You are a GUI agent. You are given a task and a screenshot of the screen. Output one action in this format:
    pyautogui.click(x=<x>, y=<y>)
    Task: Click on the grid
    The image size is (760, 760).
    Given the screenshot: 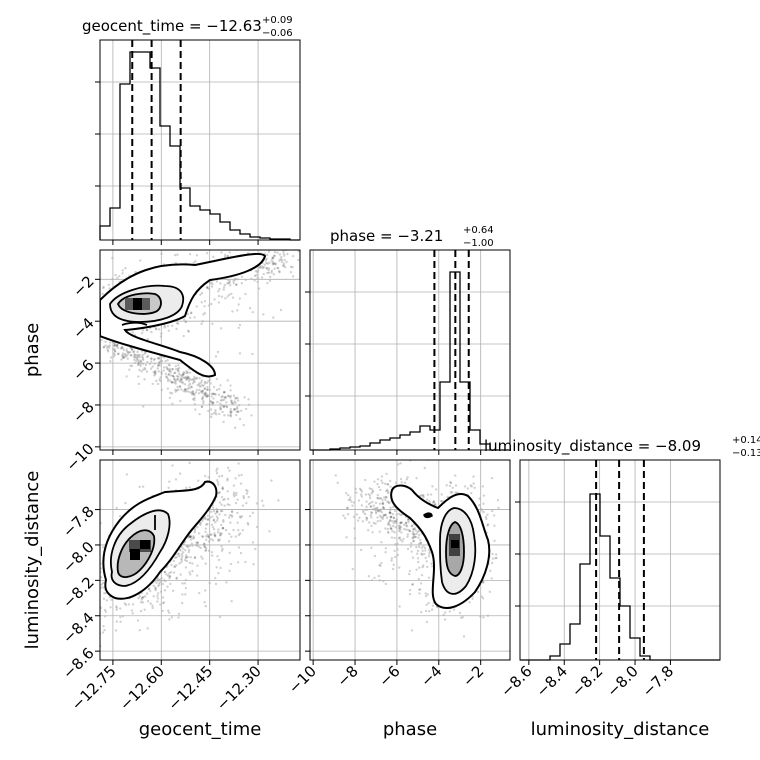 What is the action you would take?
    pyautogui.click(x=197, y=142)
    